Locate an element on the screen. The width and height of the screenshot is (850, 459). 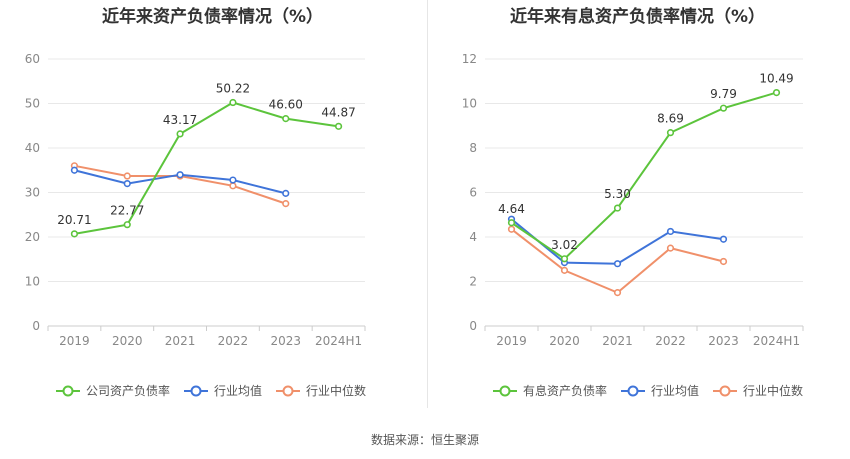
data-label: 22.77 is located at coordinates (127, 211).